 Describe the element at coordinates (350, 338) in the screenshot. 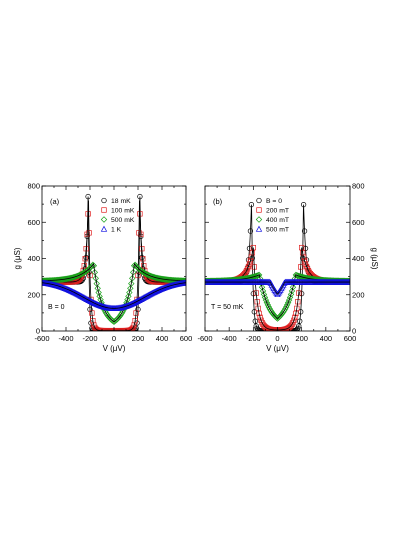

I see `x-tick-label: 600` at that location.